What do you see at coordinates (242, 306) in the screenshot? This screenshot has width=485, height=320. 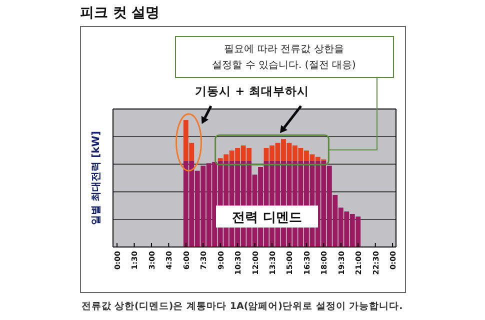 I see `text: 전류값 상한(디멘드)은 계통마다 1A(암페어)단위로 설정이 가능합니다.` at bounding box center [242, 306].